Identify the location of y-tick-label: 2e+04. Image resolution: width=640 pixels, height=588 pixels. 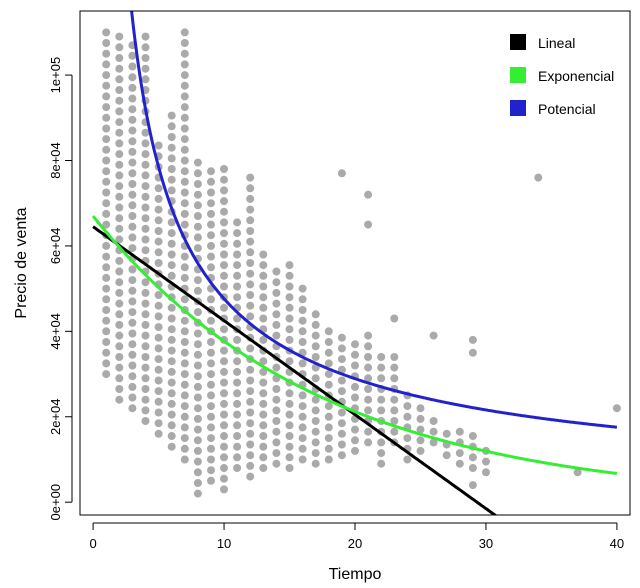
(55, 417).